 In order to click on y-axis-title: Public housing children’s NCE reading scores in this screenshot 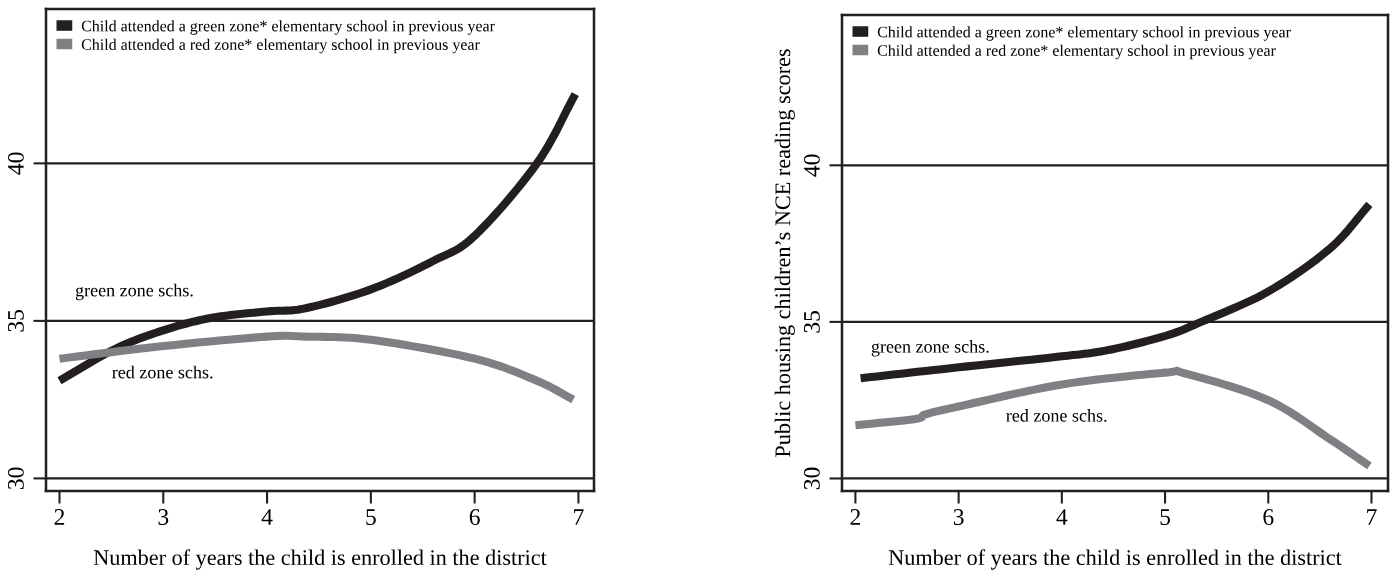, I will do `click(784, 253)`.